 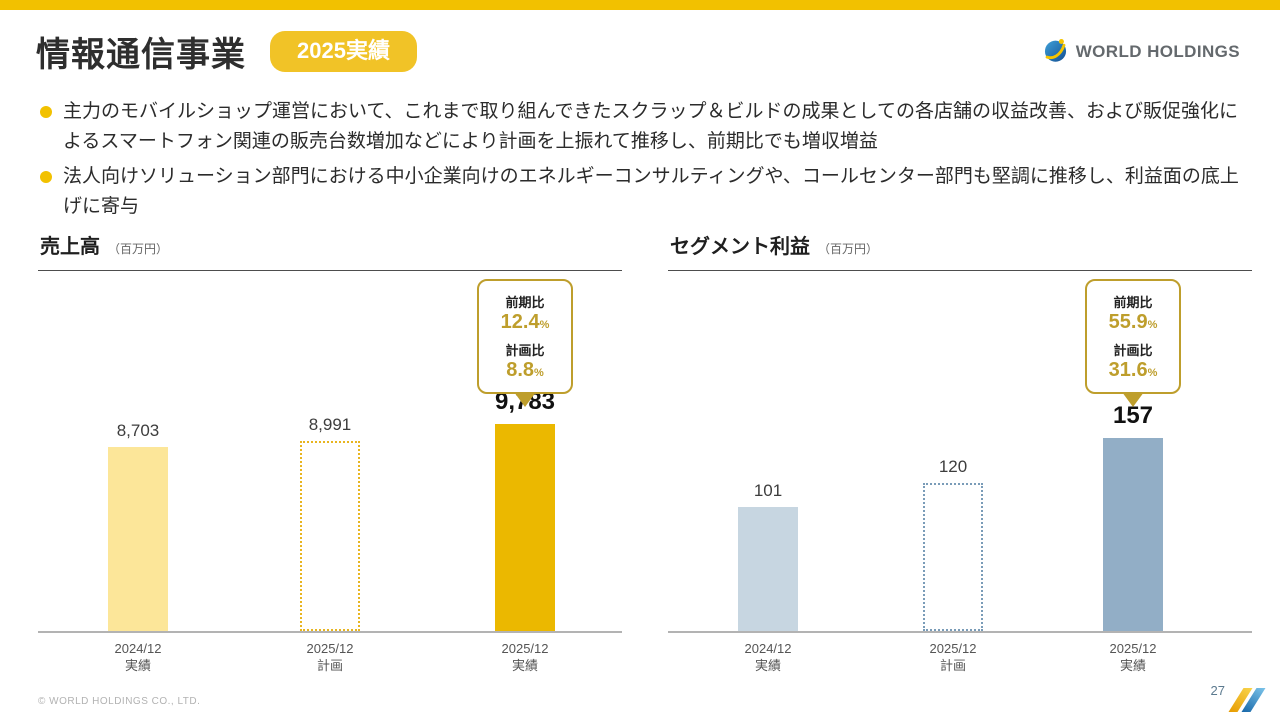 I want to click on bar-2024-actual: 8,703, so click(x=138, y=526).